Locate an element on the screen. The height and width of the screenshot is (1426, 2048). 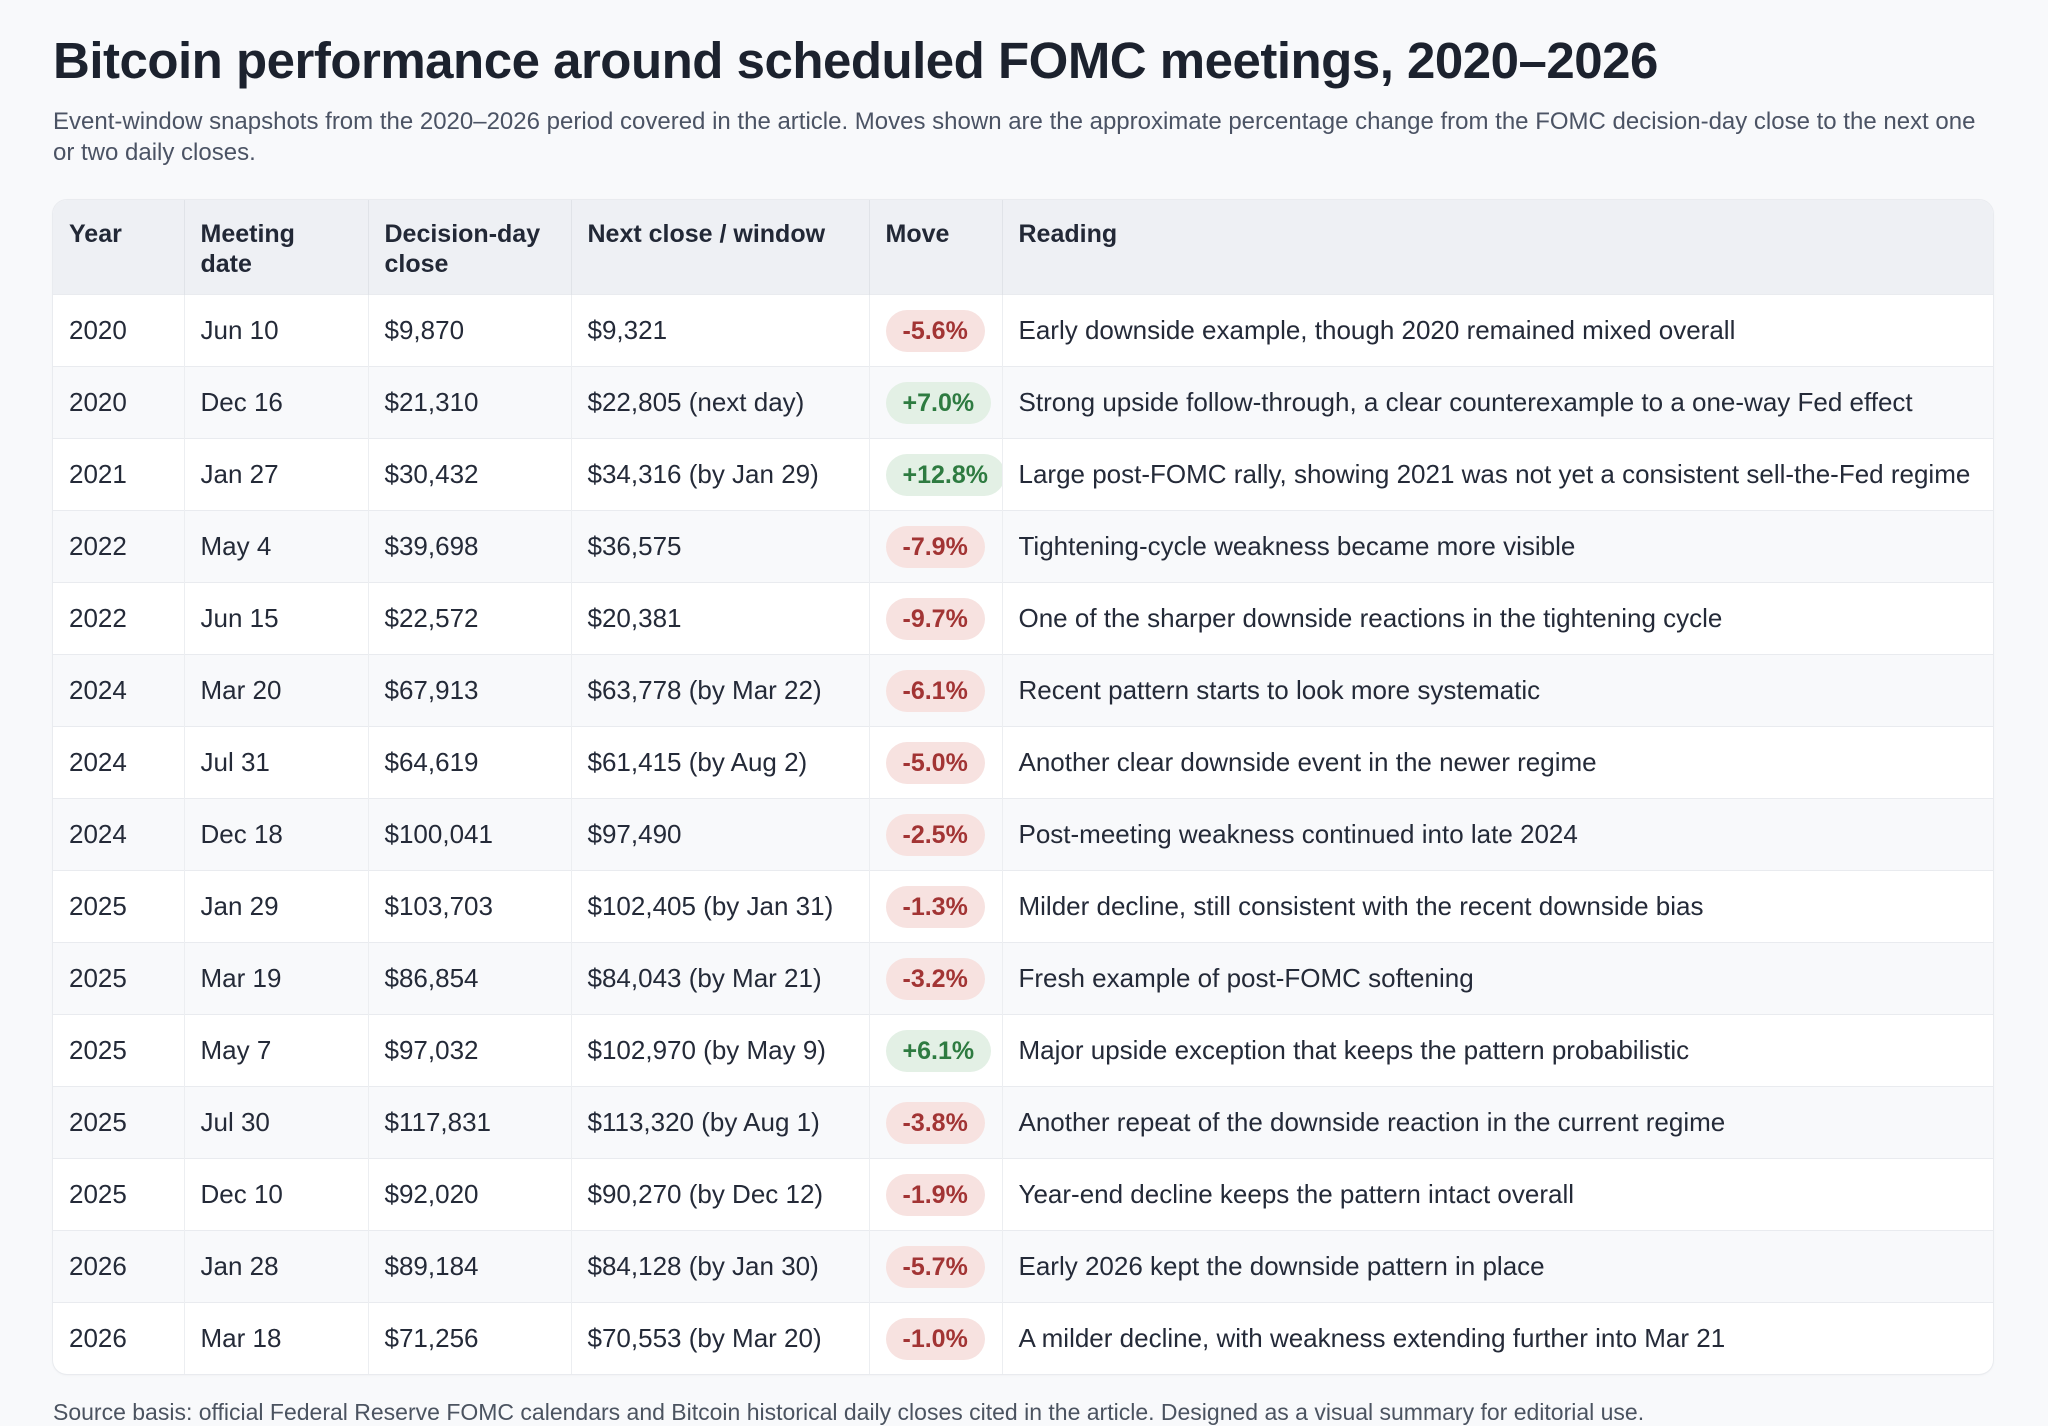
decision-close-cell: $30,432 is located at coordinates (470, 474).